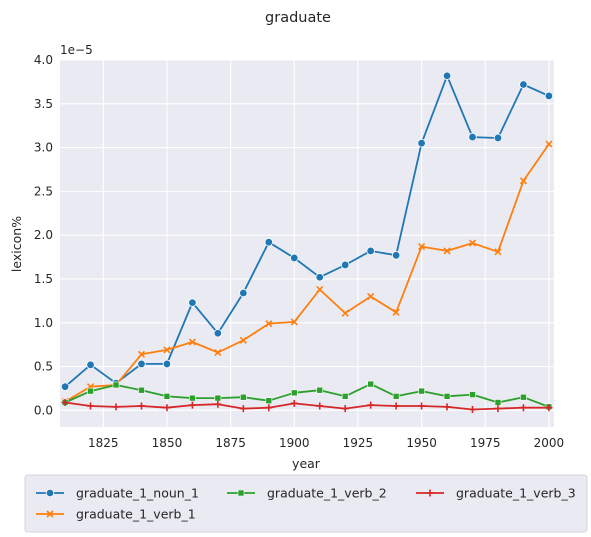 The image size is (591, 537). I want to click on y-tick-label: 3.0, so click(43, 148).